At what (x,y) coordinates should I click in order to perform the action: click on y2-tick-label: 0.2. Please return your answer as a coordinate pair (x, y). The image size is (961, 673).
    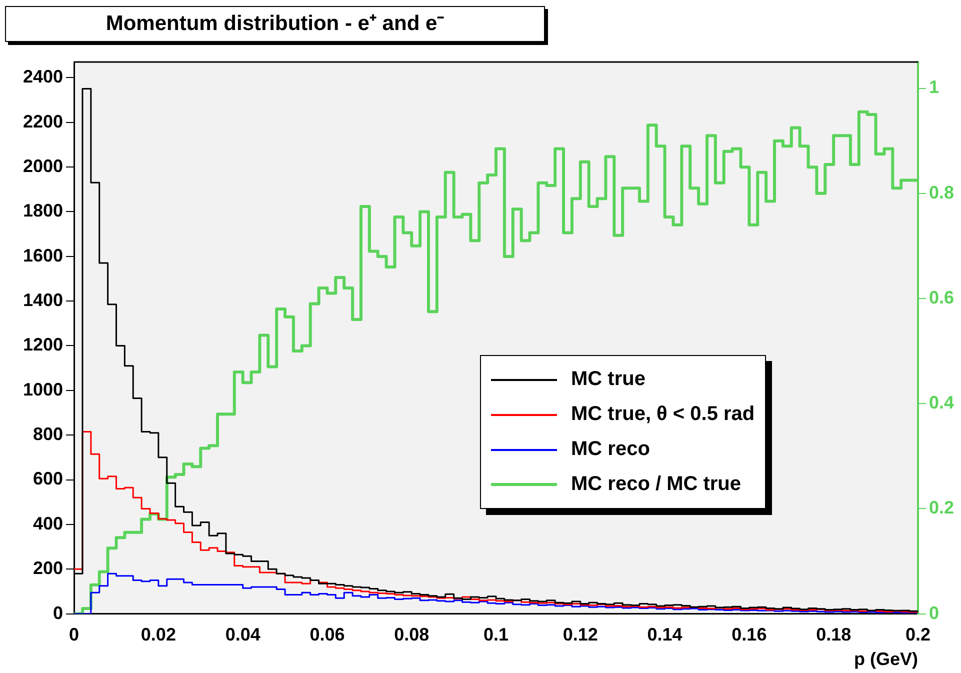
    Looking at the image, I should click on (941, 508).